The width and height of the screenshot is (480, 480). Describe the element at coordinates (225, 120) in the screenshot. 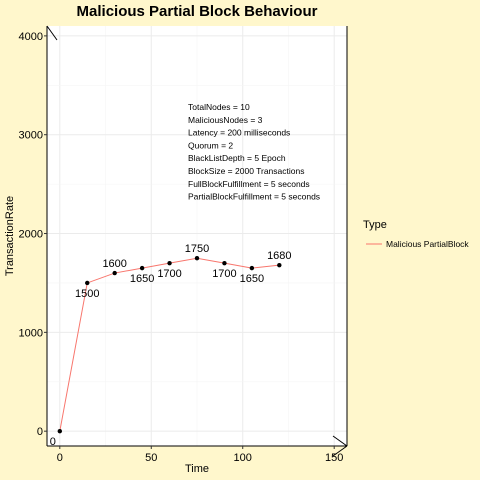

I see `annotation-line: MaliciousNodes = 3` at that location.